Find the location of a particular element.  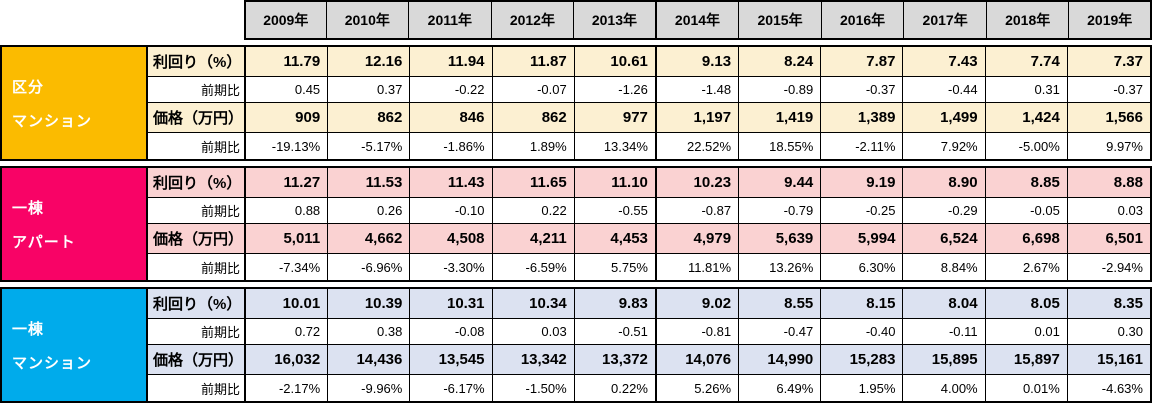

yield-value-cell: 9.02 is located at coordinates (698, 304).